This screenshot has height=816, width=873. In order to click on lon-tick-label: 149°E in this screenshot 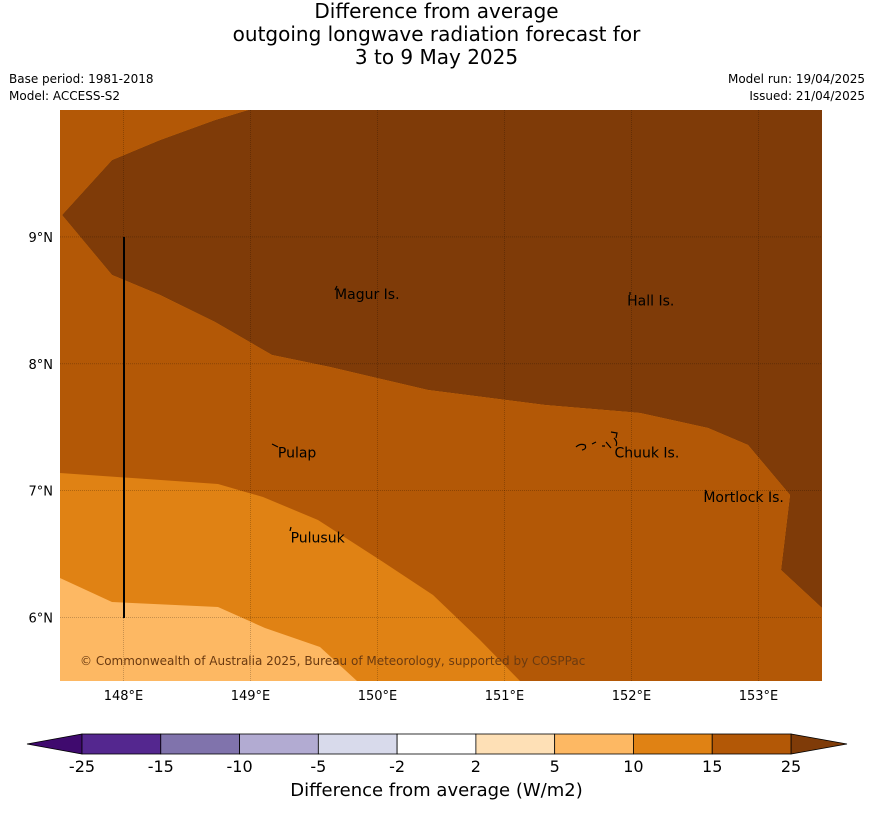, I will do `click(251, 696)`.